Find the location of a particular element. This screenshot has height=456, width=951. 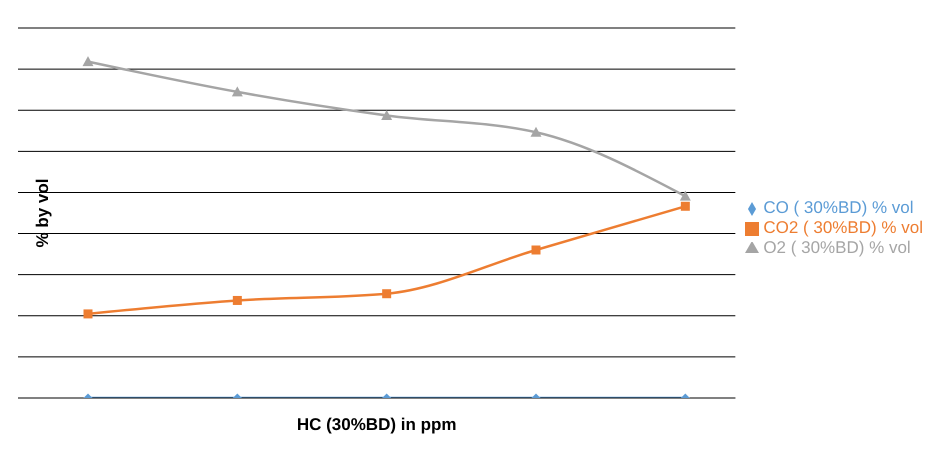

legend-label: O2 ( 30%BD) % vol is located at coordinates (837, 247).